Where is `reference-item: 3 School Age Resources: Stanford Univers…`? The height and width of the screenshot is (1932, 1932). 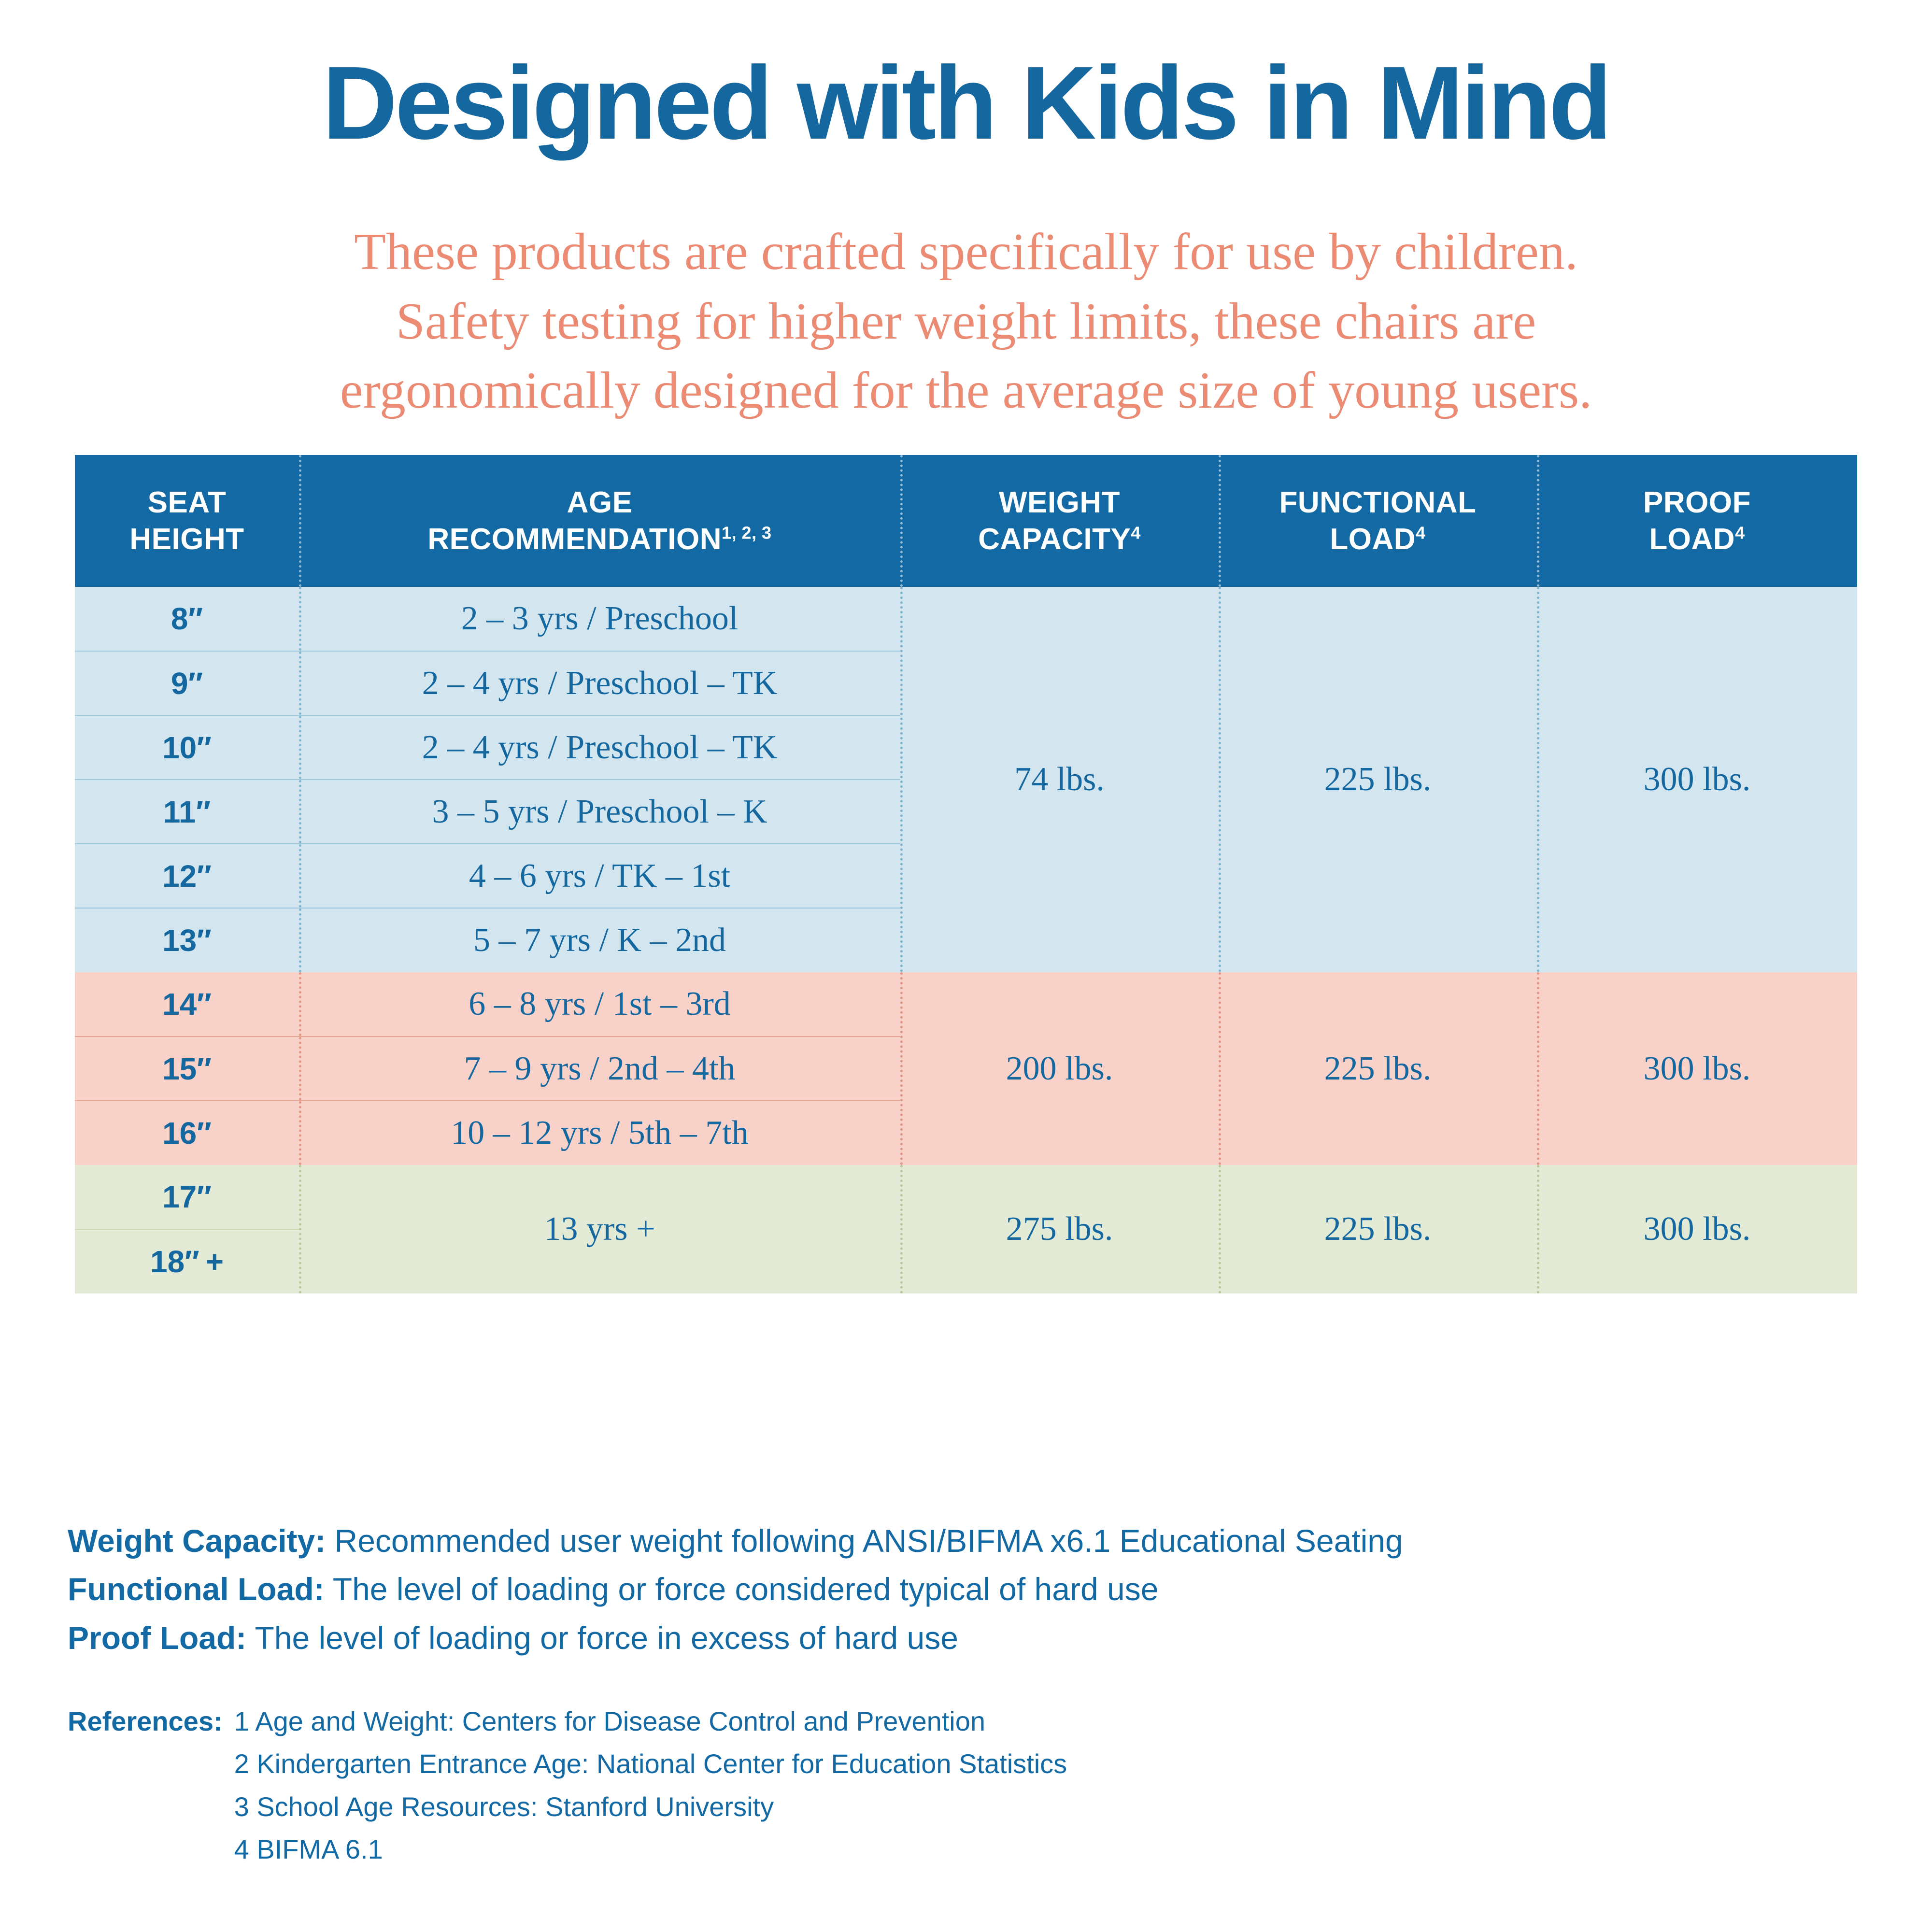
reference-item: 3 School Age Resources: Stanford Univers… is located at coordinates (504, 1806).